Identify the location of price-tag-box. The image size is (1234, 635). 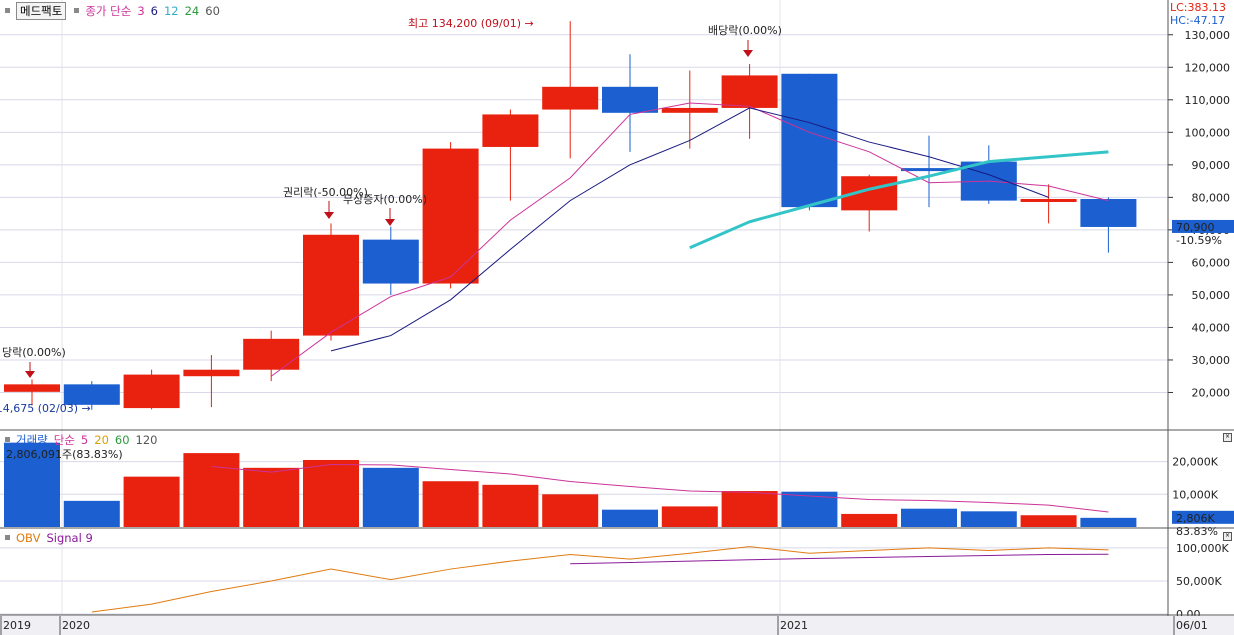
(1203, 226).